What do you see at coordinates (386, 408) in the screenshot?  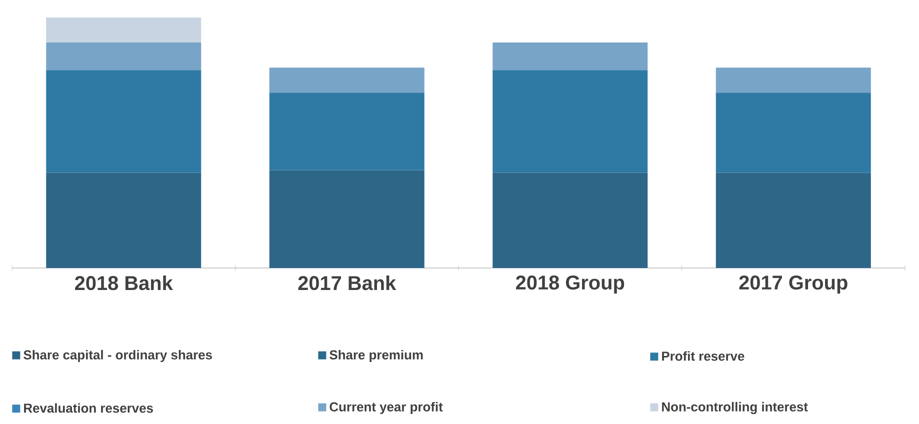 I see `legend-label: Current year profit` at bounding box center [386, 408].